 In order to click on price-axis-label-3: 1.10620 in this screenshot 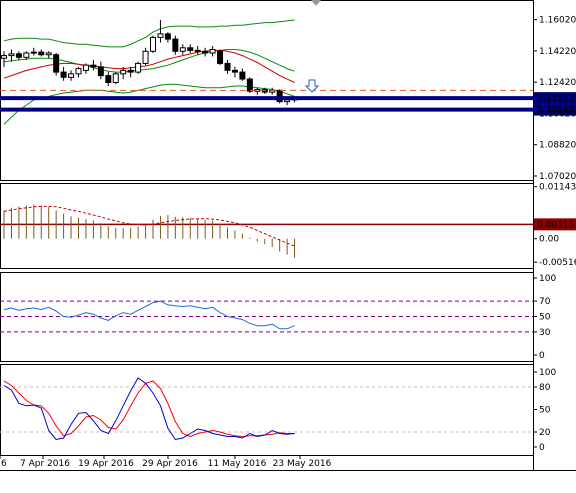, I will do `click(557, 114)`.